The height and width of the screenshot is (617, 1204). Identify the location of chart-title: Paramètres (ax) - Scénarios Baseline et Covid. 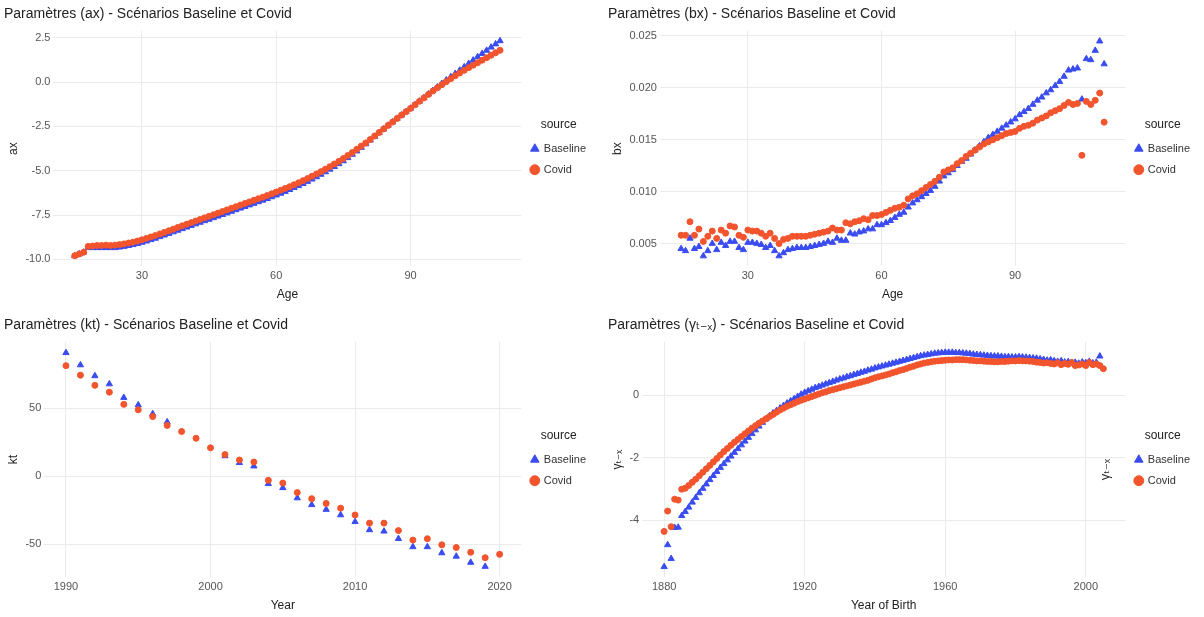
(148, 13).